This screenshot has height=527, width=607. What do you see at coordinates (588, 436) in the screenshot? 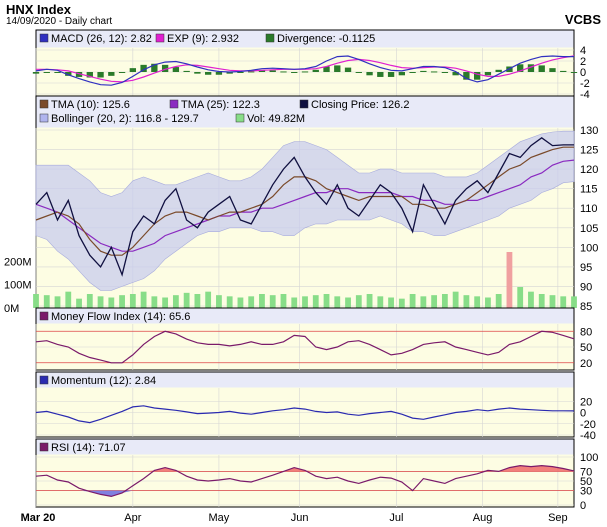
I see `y-tick-label: -40` at bounding box center [588, 436].